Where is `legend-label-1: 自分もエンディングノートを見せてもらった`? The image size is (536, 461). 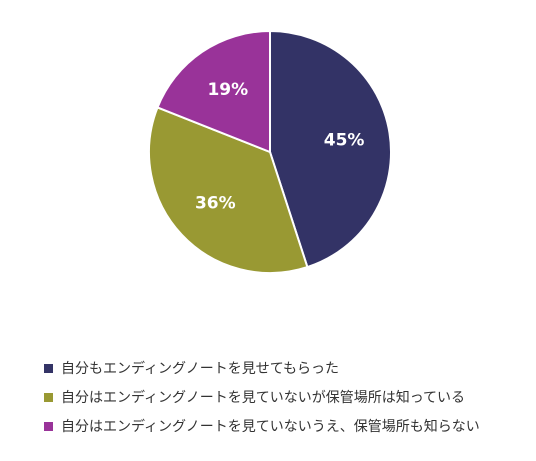
legend-label-1: 自分もエンディングノートを見せてもらった is located at coordinates (200, 369).